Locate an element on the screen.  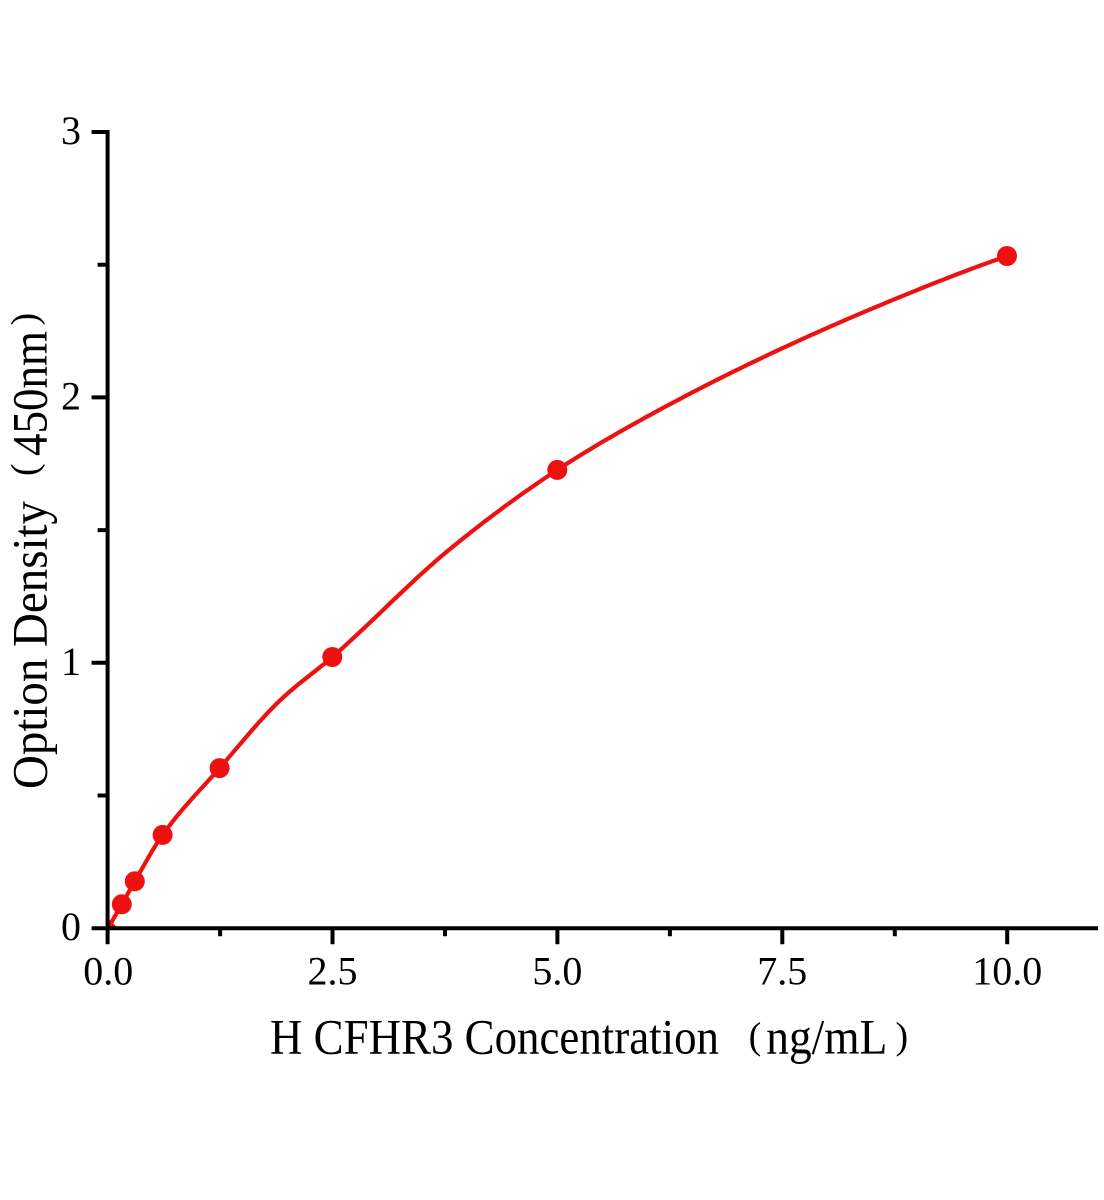
svg-text: 0 is located at coordinates (71, 926).